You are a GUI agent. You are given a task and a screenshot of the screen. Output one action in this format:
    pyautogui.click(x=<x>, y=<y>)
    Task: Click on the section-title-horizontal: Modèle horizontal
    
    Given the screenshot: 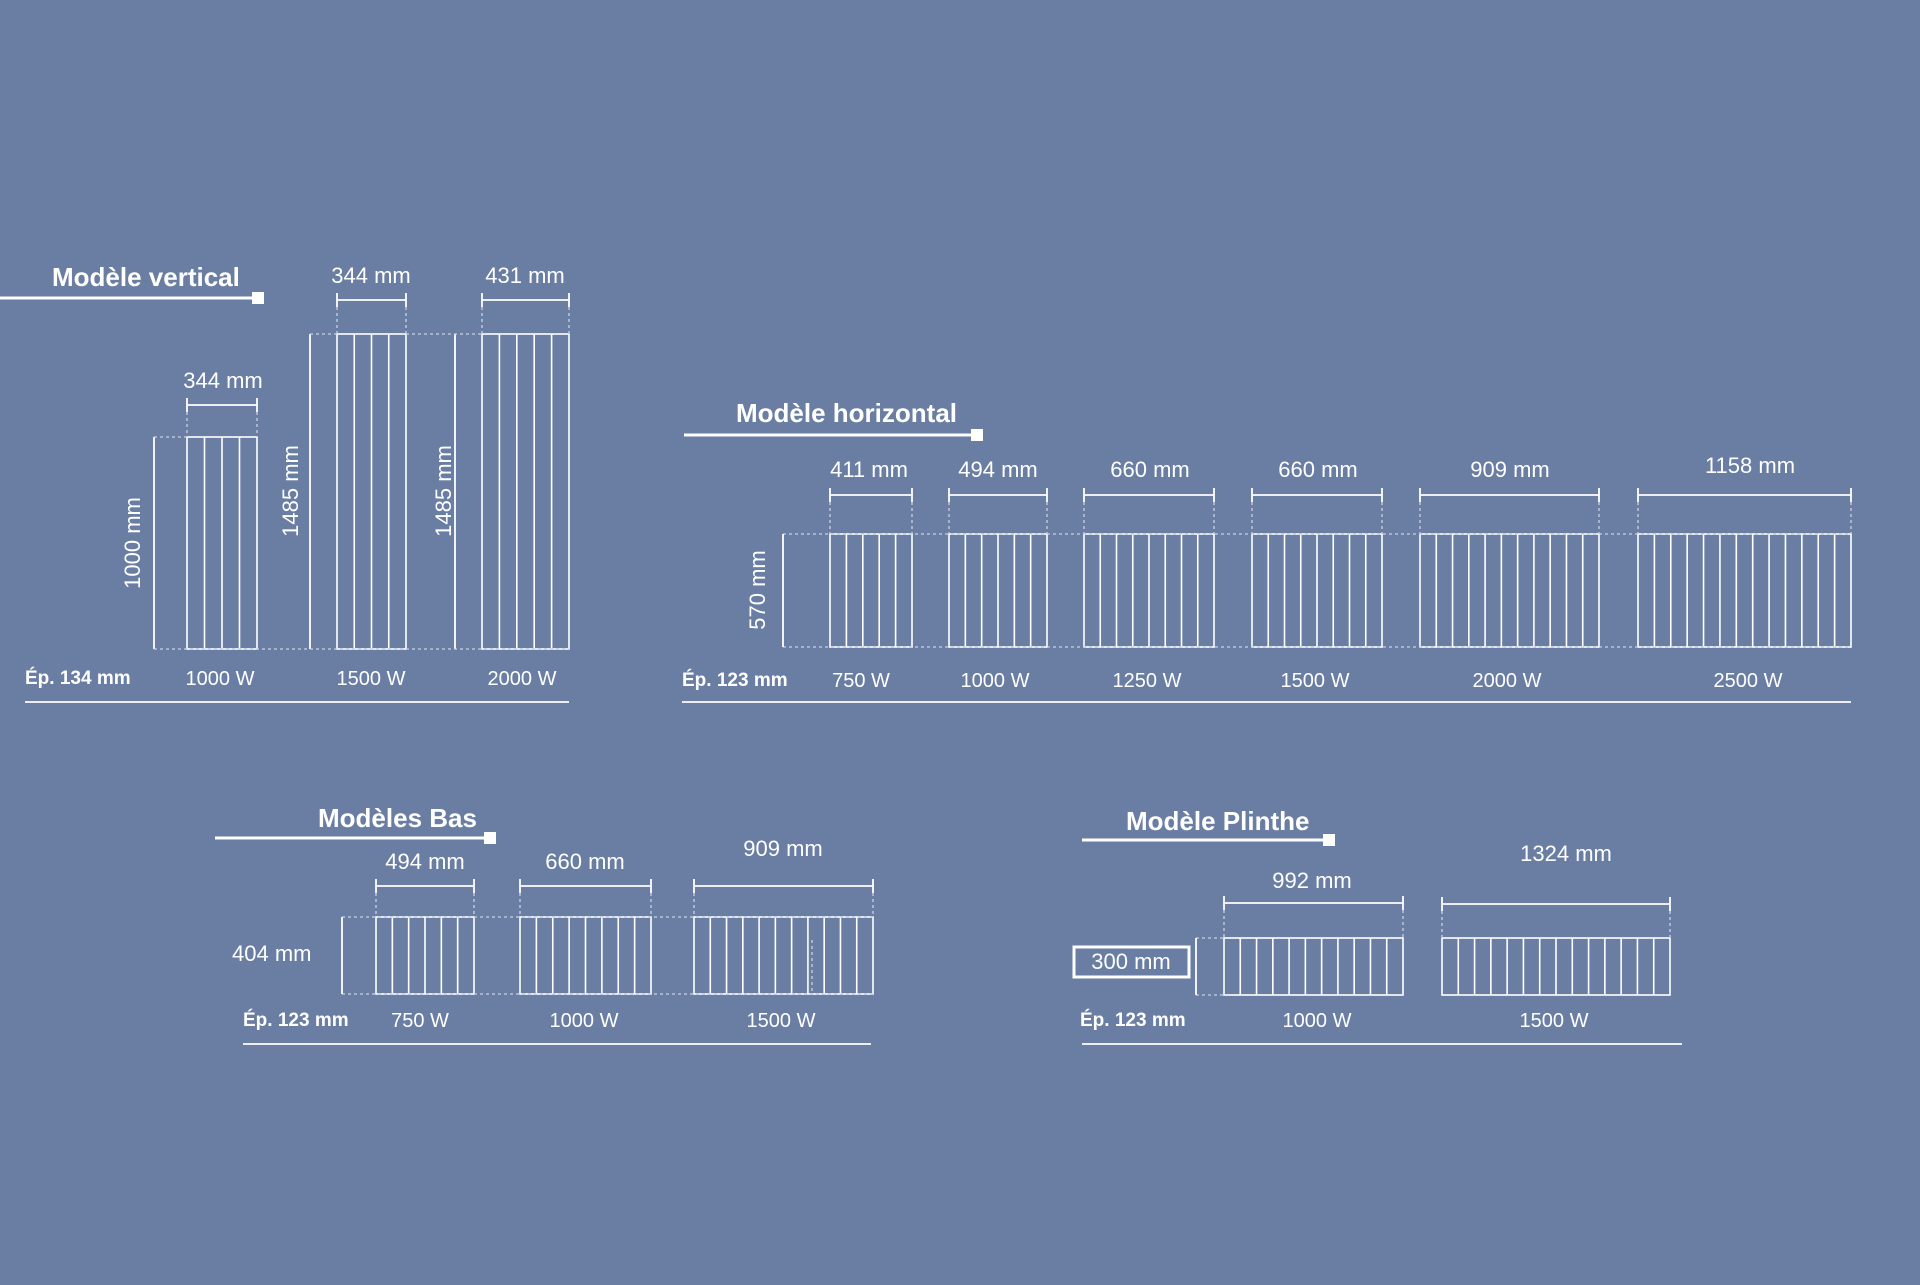 What is the action you would take?
    pyautogui.click(x=846, y=413)
    